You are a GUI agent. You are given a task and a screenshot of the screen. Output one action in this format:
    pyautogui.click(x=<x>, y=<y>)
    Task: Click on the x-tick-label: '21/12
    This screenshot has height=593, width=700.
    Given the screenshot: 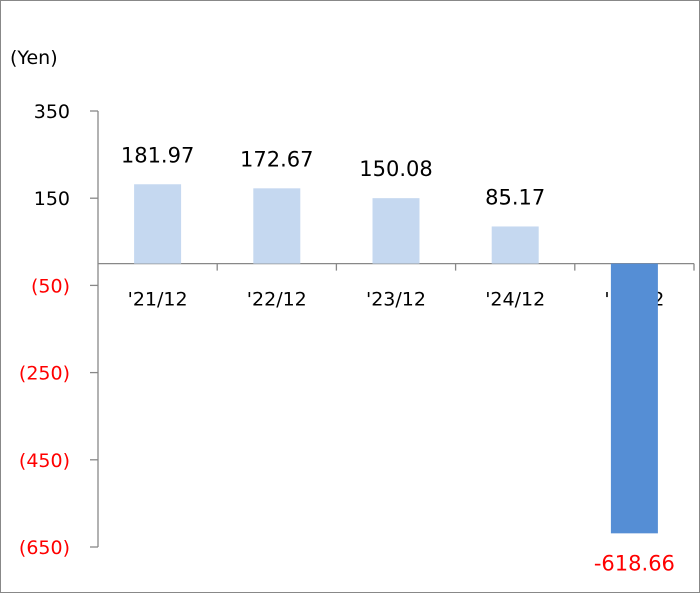 What is the action you would take?
    pyautogui.click(x=158, y=300)
    